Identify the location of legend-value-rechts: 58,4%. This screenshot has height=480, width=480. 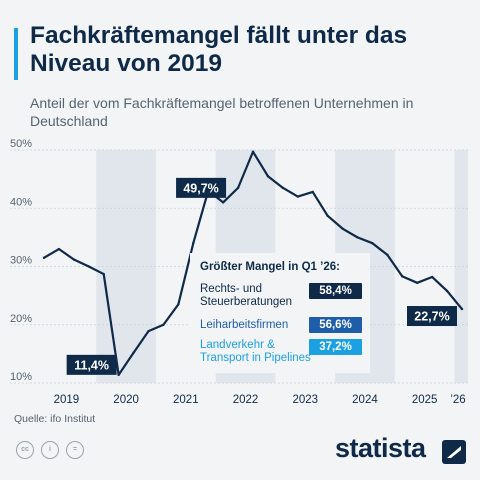
(335, 291).